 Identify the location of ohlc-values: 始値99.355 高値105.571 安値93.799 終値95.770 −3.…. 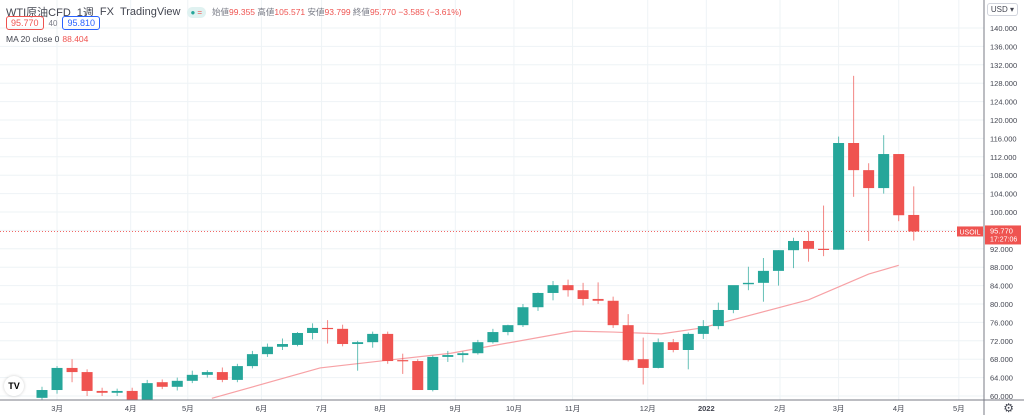
(337, 12).